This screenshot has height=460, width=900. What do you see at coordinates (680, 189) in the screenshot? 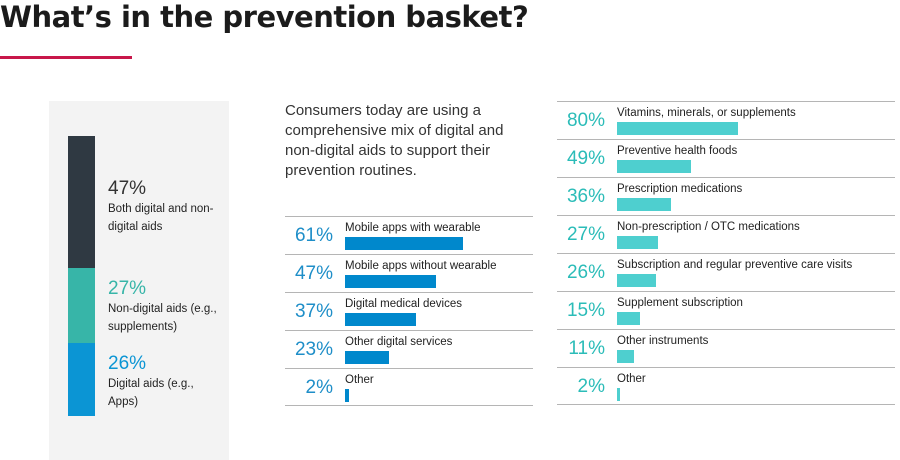
I see `bar-category-label: Prescription medications` at bounding box center [680, 189].